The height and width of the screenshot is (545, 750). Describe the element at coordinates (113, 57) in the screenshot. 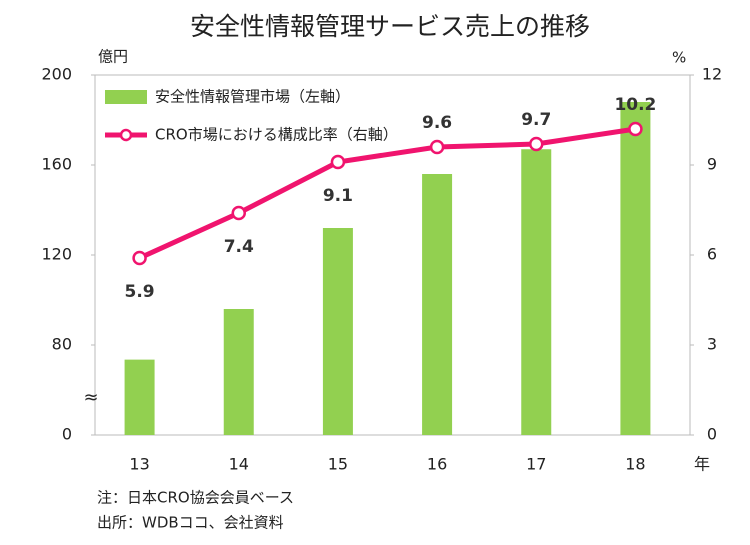

I see `y-axis-label: 億円` at that location.